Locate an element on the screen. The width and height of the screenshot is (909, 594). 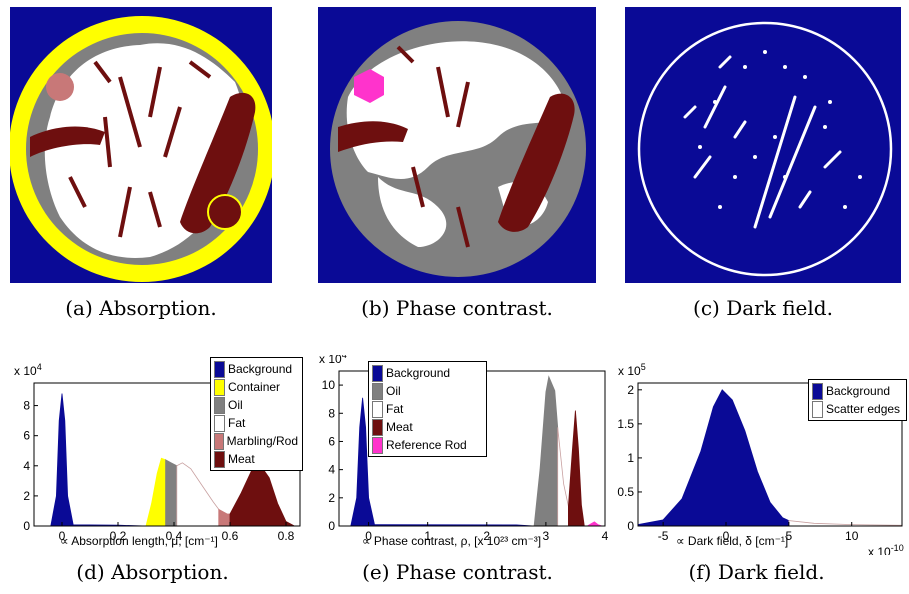
legend-swatch-scatter-edges is located at coordinates (817, 409).